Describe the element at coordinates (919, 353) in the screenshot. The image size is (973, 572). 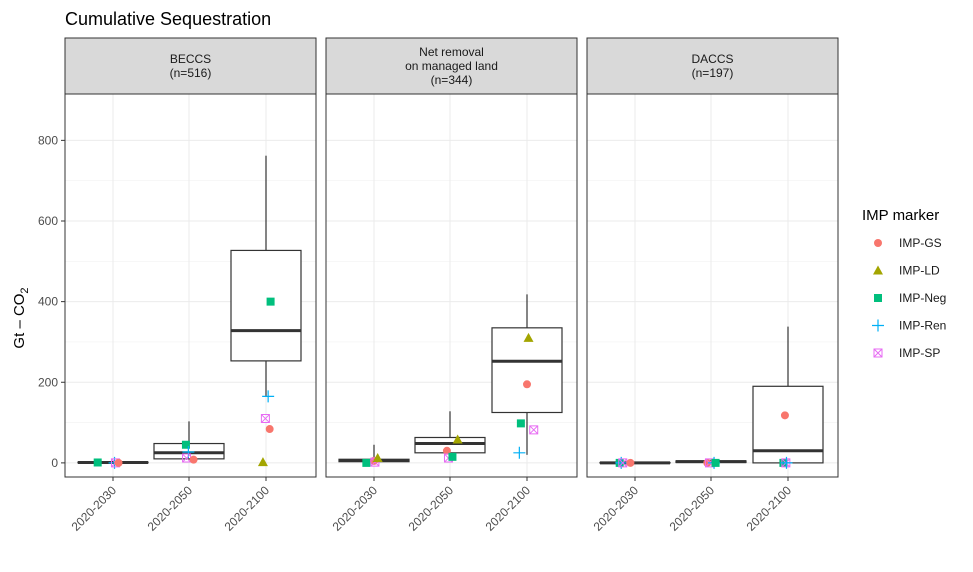
I see `legend-item-label: IMP-SP` at that location.